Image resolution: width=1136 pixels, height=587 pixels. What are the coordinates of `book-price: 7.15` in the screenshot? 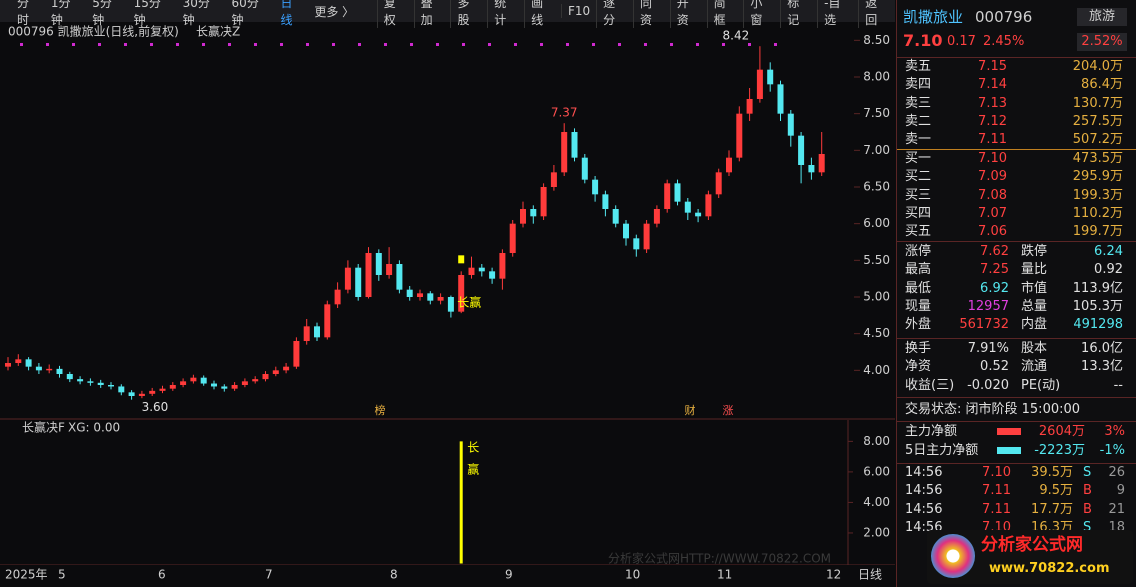 It's located at (992, 66).